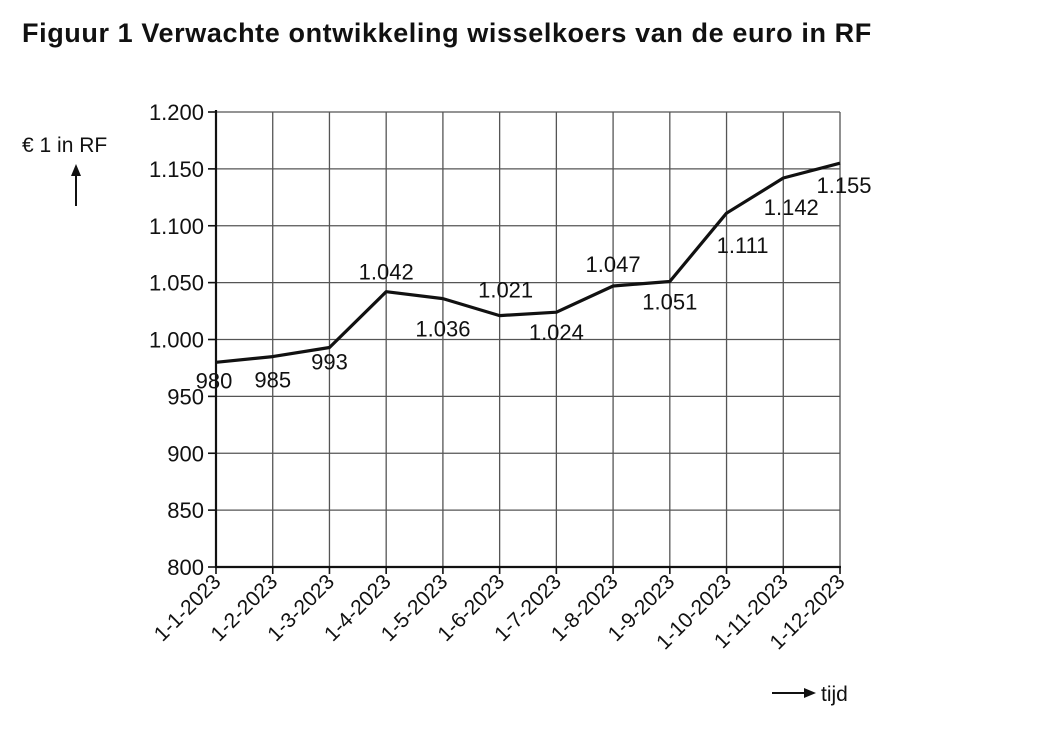  What do you see at coordinates (669, 301) in the screenshot?
I see `data-label-8: 1.051` at bounding box center [669, 301].